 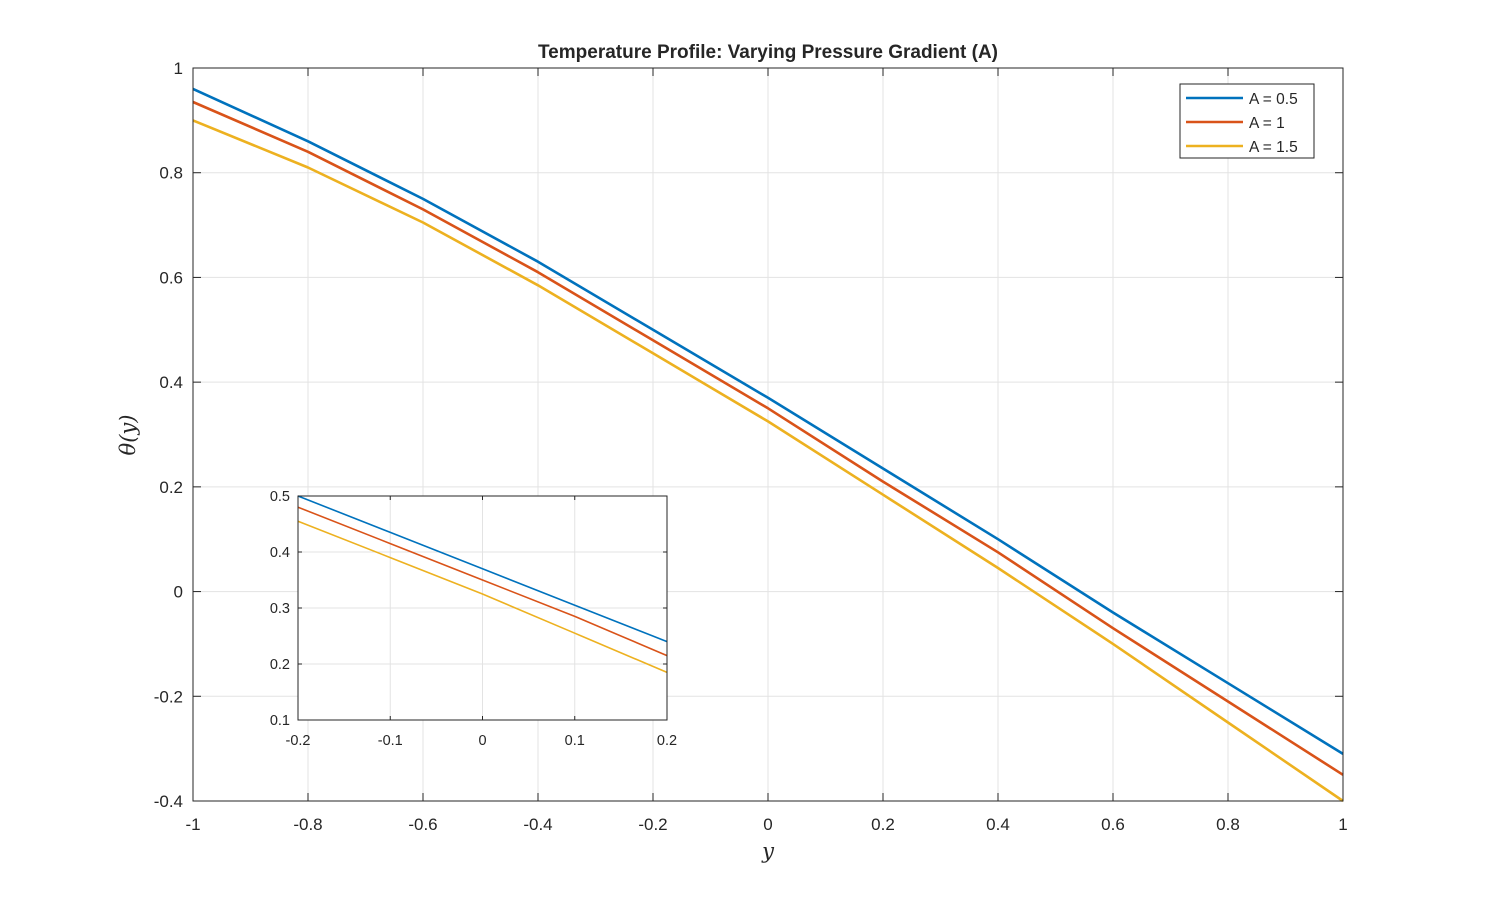 What do you see at coordinates (168, 696) in the screenshot?
I see `y-tick-label: -0.2` at bounding box center [168, 696].